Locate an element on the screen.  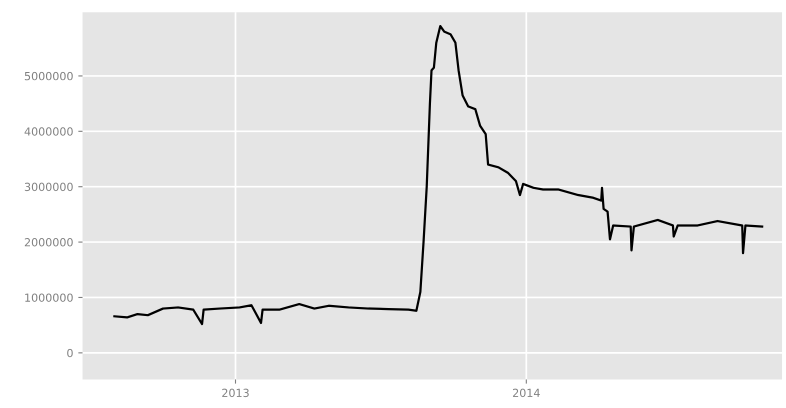
y-tick-label: 1000000 is located at coordinates (49, 297).